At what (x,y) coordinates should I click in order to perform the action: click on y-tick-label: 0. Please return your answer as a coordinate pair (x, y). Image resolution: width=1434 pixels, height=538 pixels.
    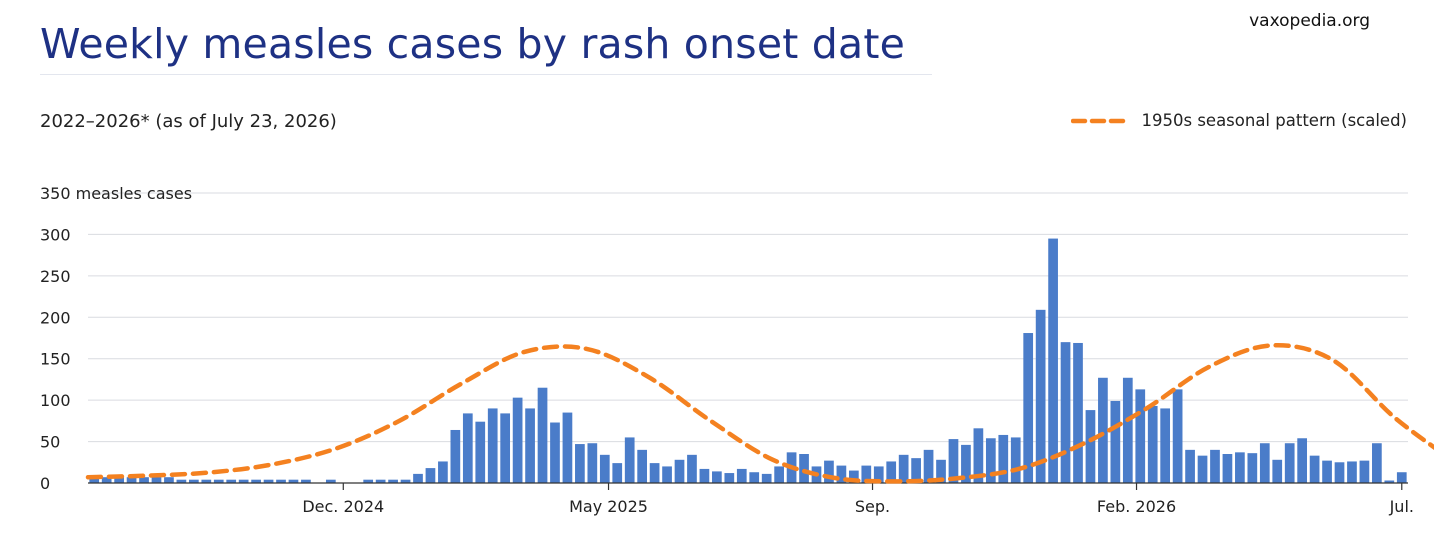
    Looking at the image, I should click on (45, 483).